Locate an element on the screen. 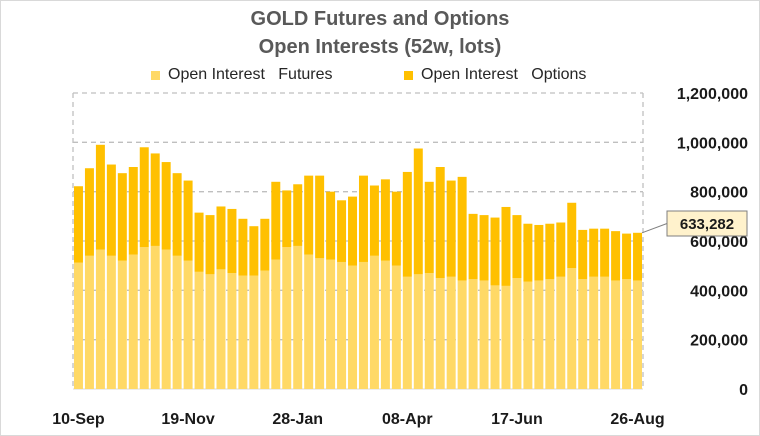 The width and height of the screenshot is (760, 436). last-value-callout: 633,282 is located at coordinates (694, 223).